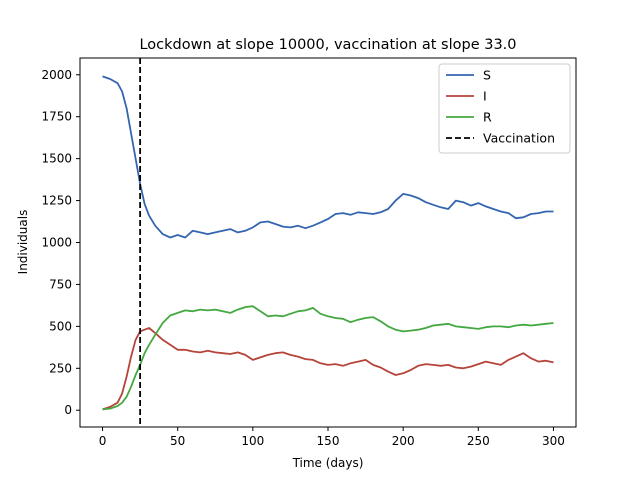  Describe the element at coordinates (56, 243) in the screenshot. I see `y-tick-label: 1000` at that location.